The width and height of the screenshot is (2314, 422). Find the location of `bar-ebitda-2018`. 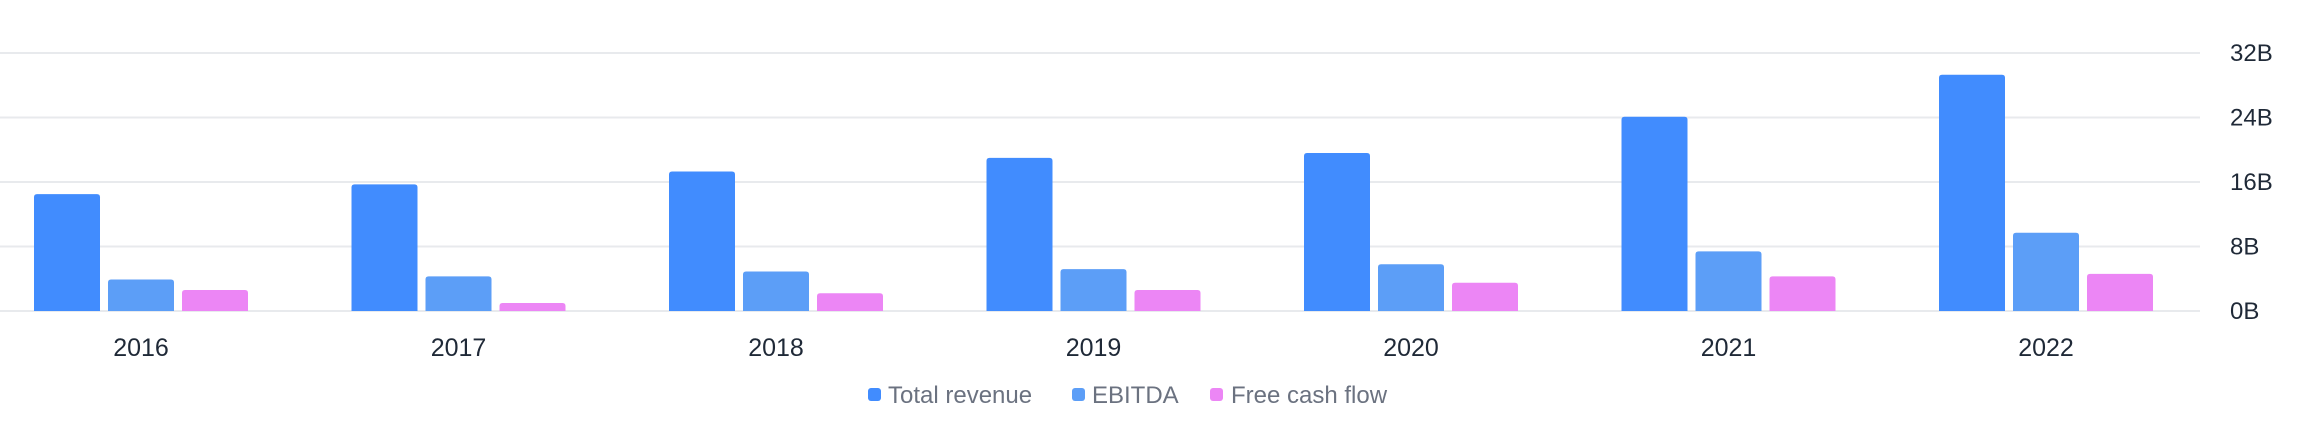

bar-ebitda-2018 is located at coordinates (776, 291).